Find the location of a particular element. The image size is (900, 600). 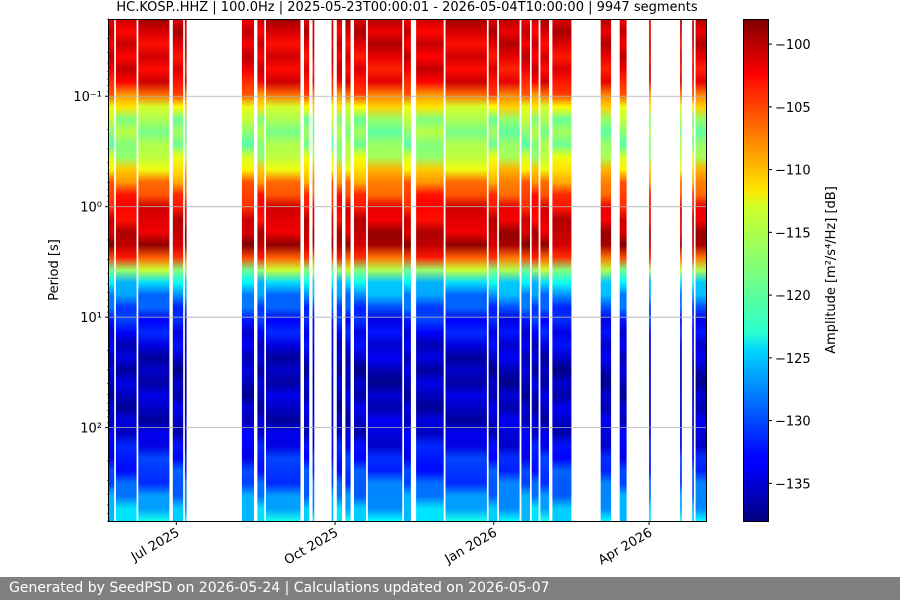

colorbar-tick-label: −130 is located at coordinates (793, 422).